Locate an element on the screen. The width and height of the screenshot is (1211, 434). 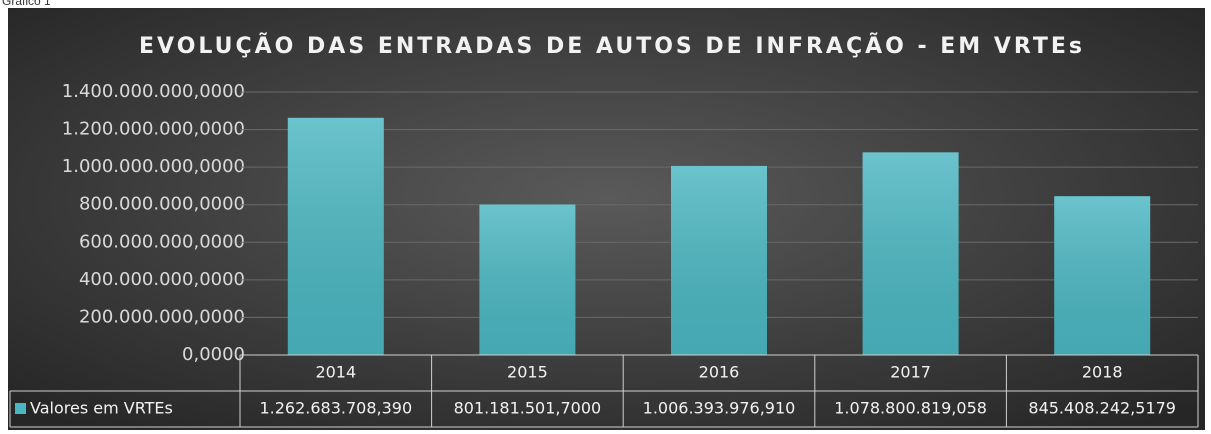
y-tick-label: 1.400.000.000,0000 is located at coordinates (153, 91).